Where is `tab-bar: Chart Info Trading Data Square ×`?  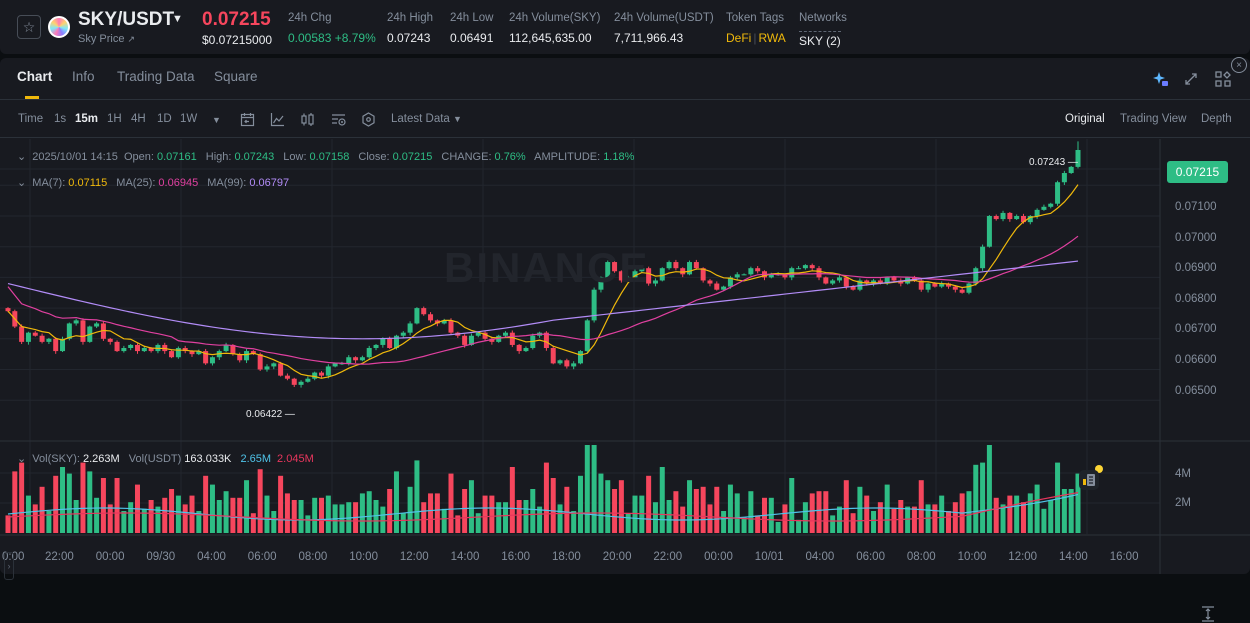 tab-bar: Chart Info Trading Data Square × is located at coordinates (625, 78).